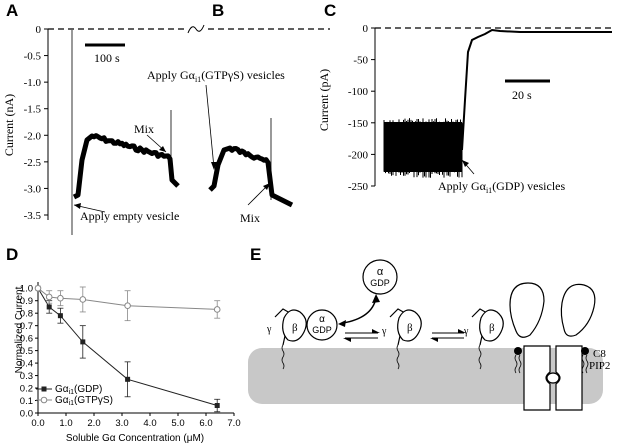 This screenshot has width=617, height=446. Describe the element at coordinates (26, 364) in the screenshot. I see `panel-d-y-tick-label: 0.4` at that location.